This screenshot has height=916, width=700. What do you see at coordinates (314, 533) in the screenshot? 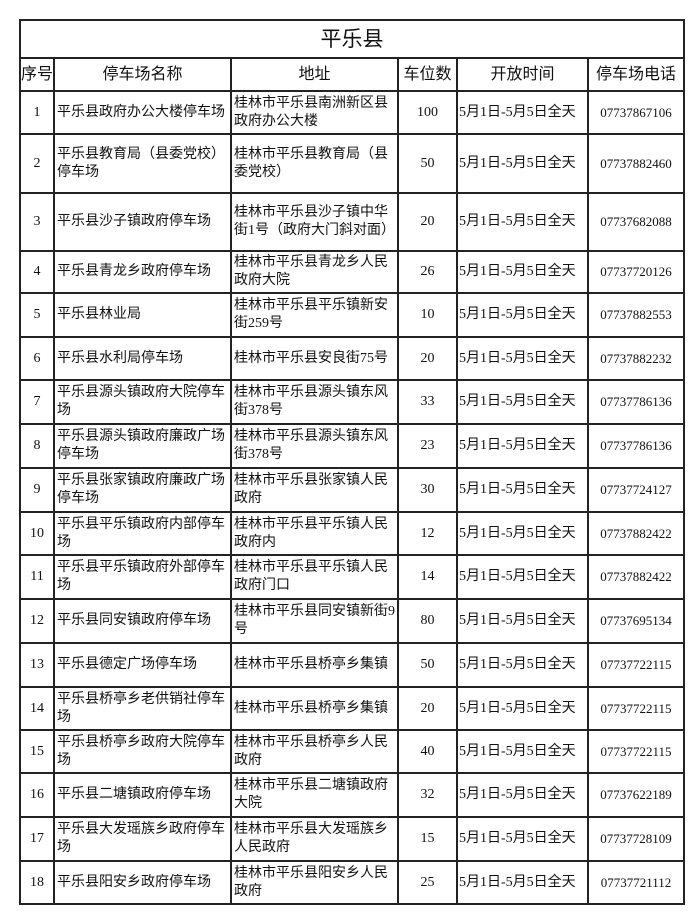
I see `parking-address: 桂林市平乐县平乐镇人民政府内` at bounding box center [314, 533].